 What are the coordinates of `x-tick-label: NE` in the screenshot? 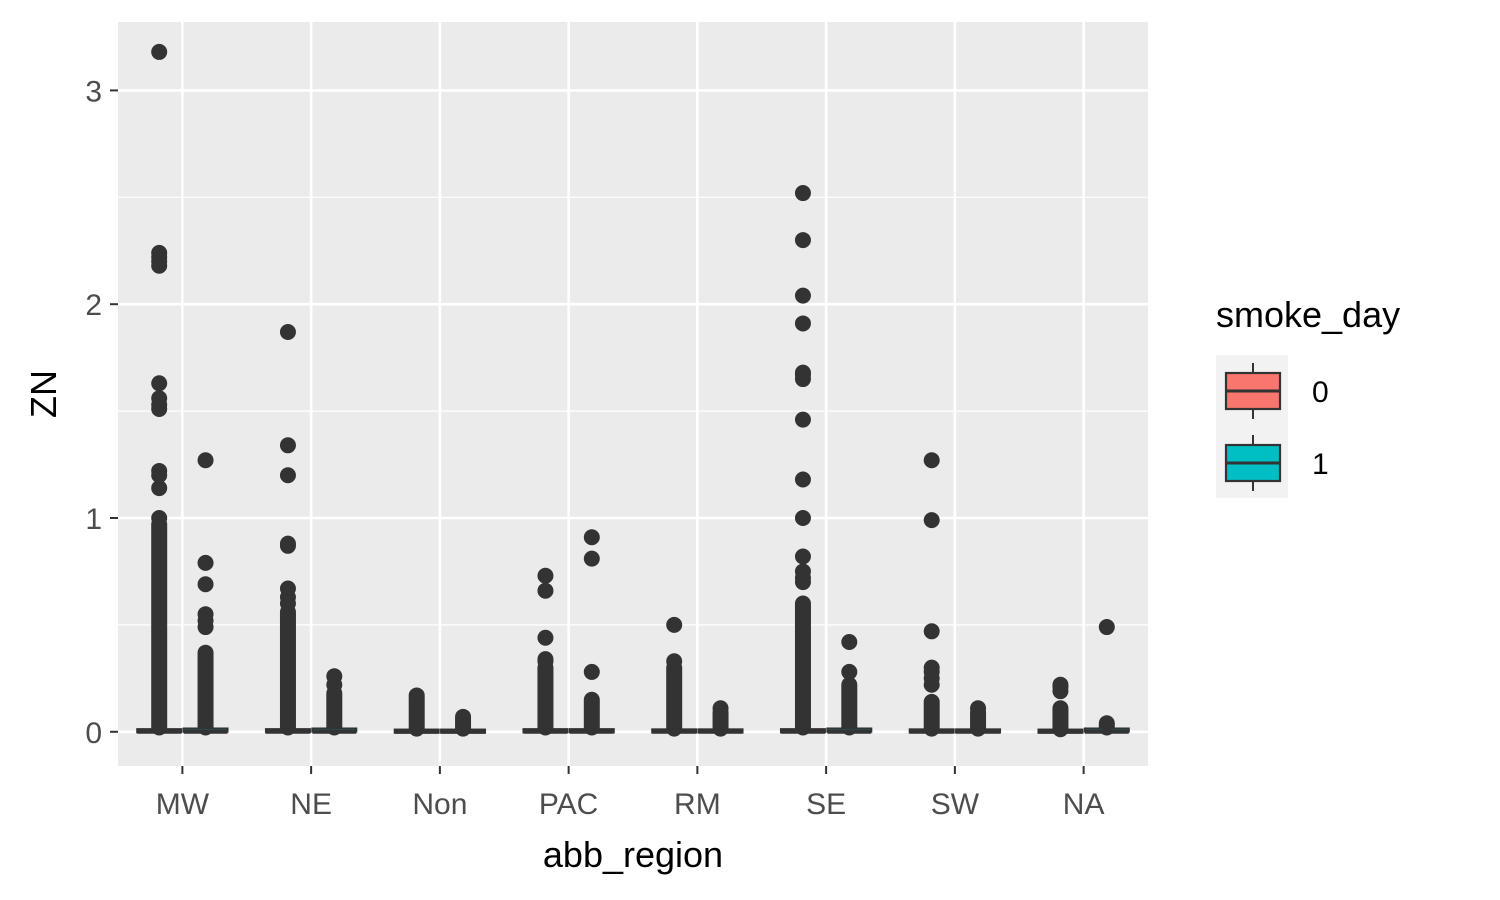 It's located at (311, 804).